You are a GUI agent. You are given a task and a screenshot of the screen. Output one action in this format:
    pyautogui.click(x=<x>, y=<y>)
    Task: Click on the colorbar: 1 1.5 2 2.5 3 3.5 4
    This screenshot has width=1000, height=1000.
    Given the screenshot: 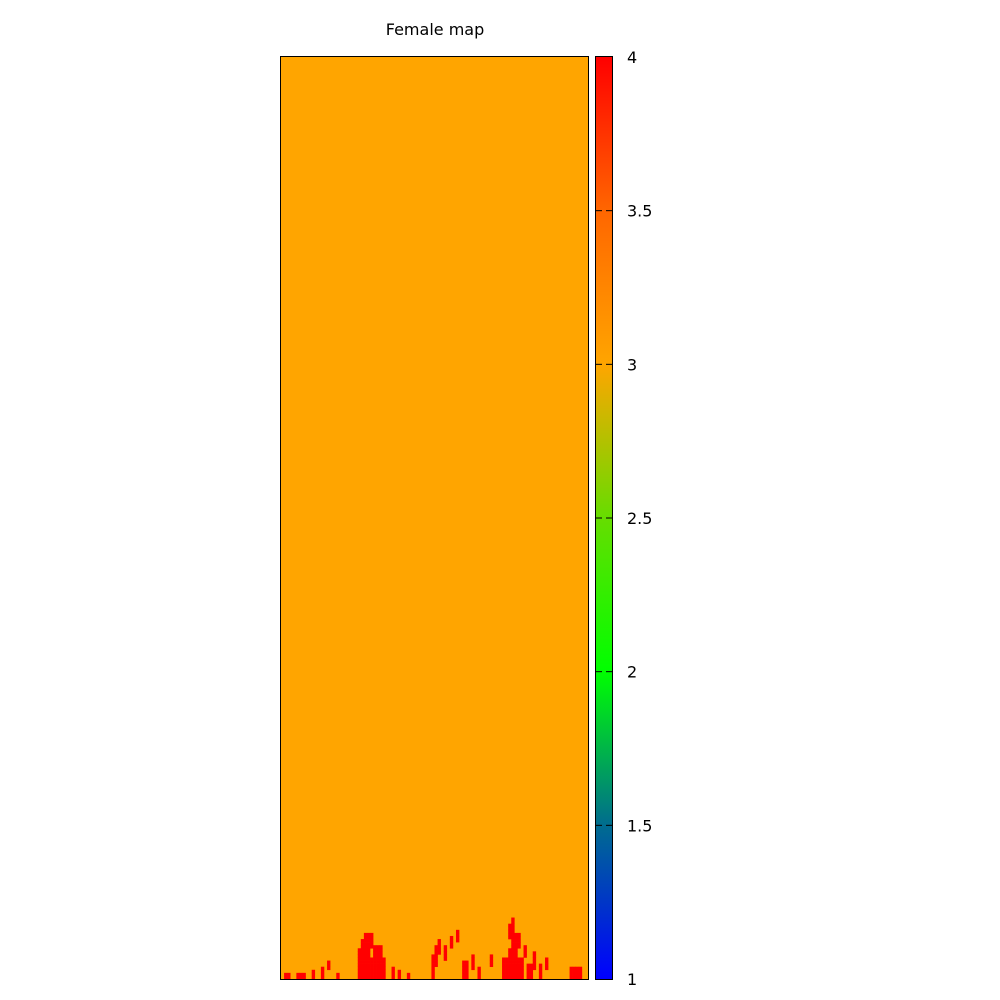 What is the action you would take?
    pyautogui.click(x=623, y=518)
    